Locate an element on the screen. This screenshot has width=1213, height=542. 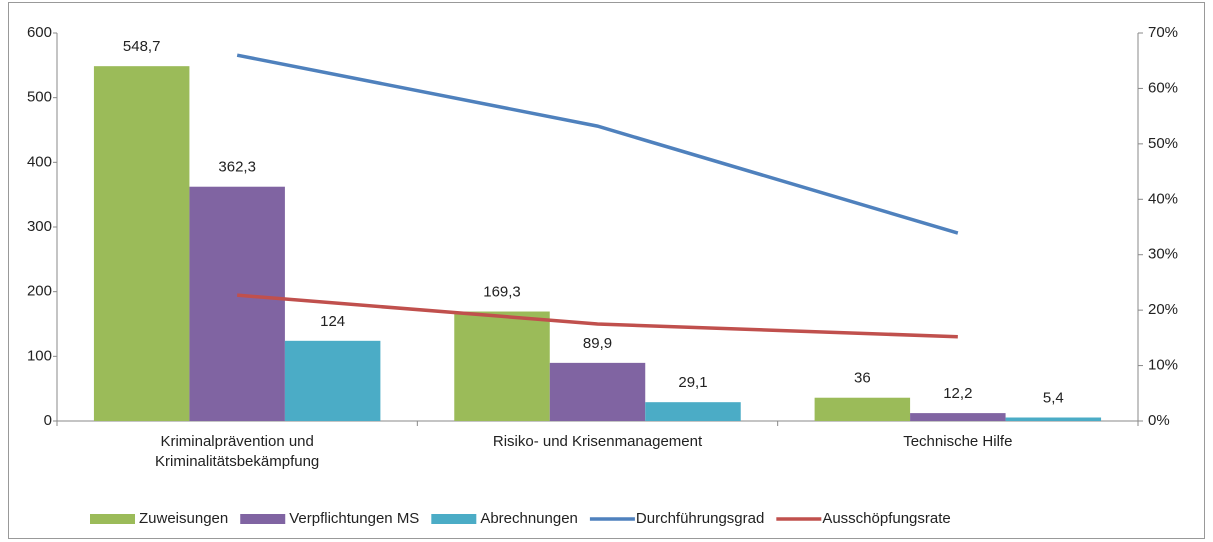
x-tick-label: Risiko- und Krisenmanagement is located at coordinates (597, 441).